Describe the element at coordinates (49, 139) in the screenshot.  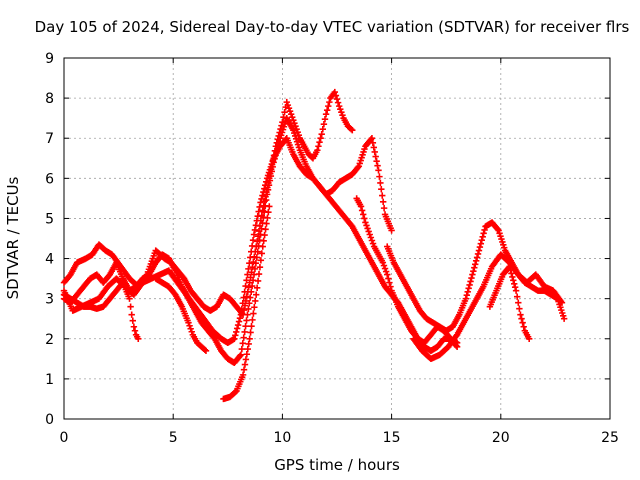
I see `y-tick-label: 7` at that location.